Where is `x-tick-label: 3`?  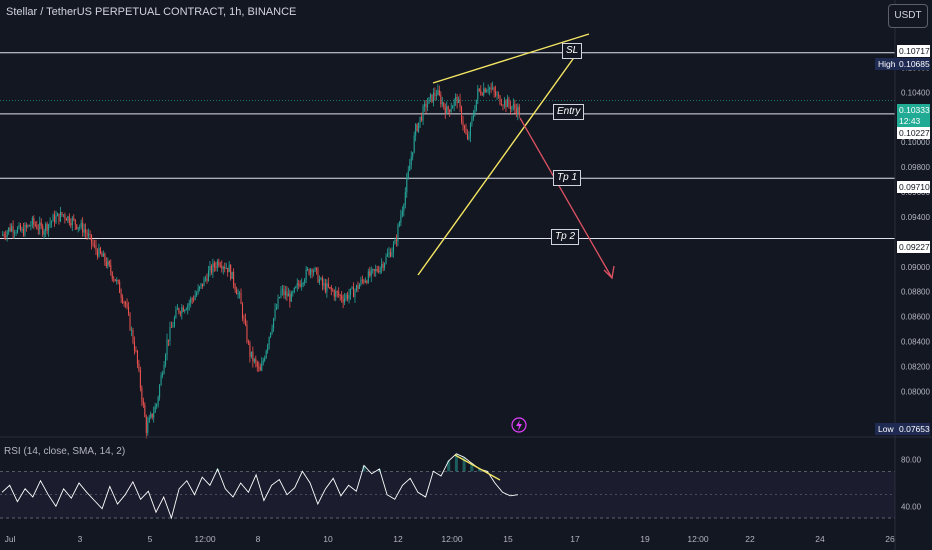 x-tick-label: 3 is located at coordinates (80, 539).